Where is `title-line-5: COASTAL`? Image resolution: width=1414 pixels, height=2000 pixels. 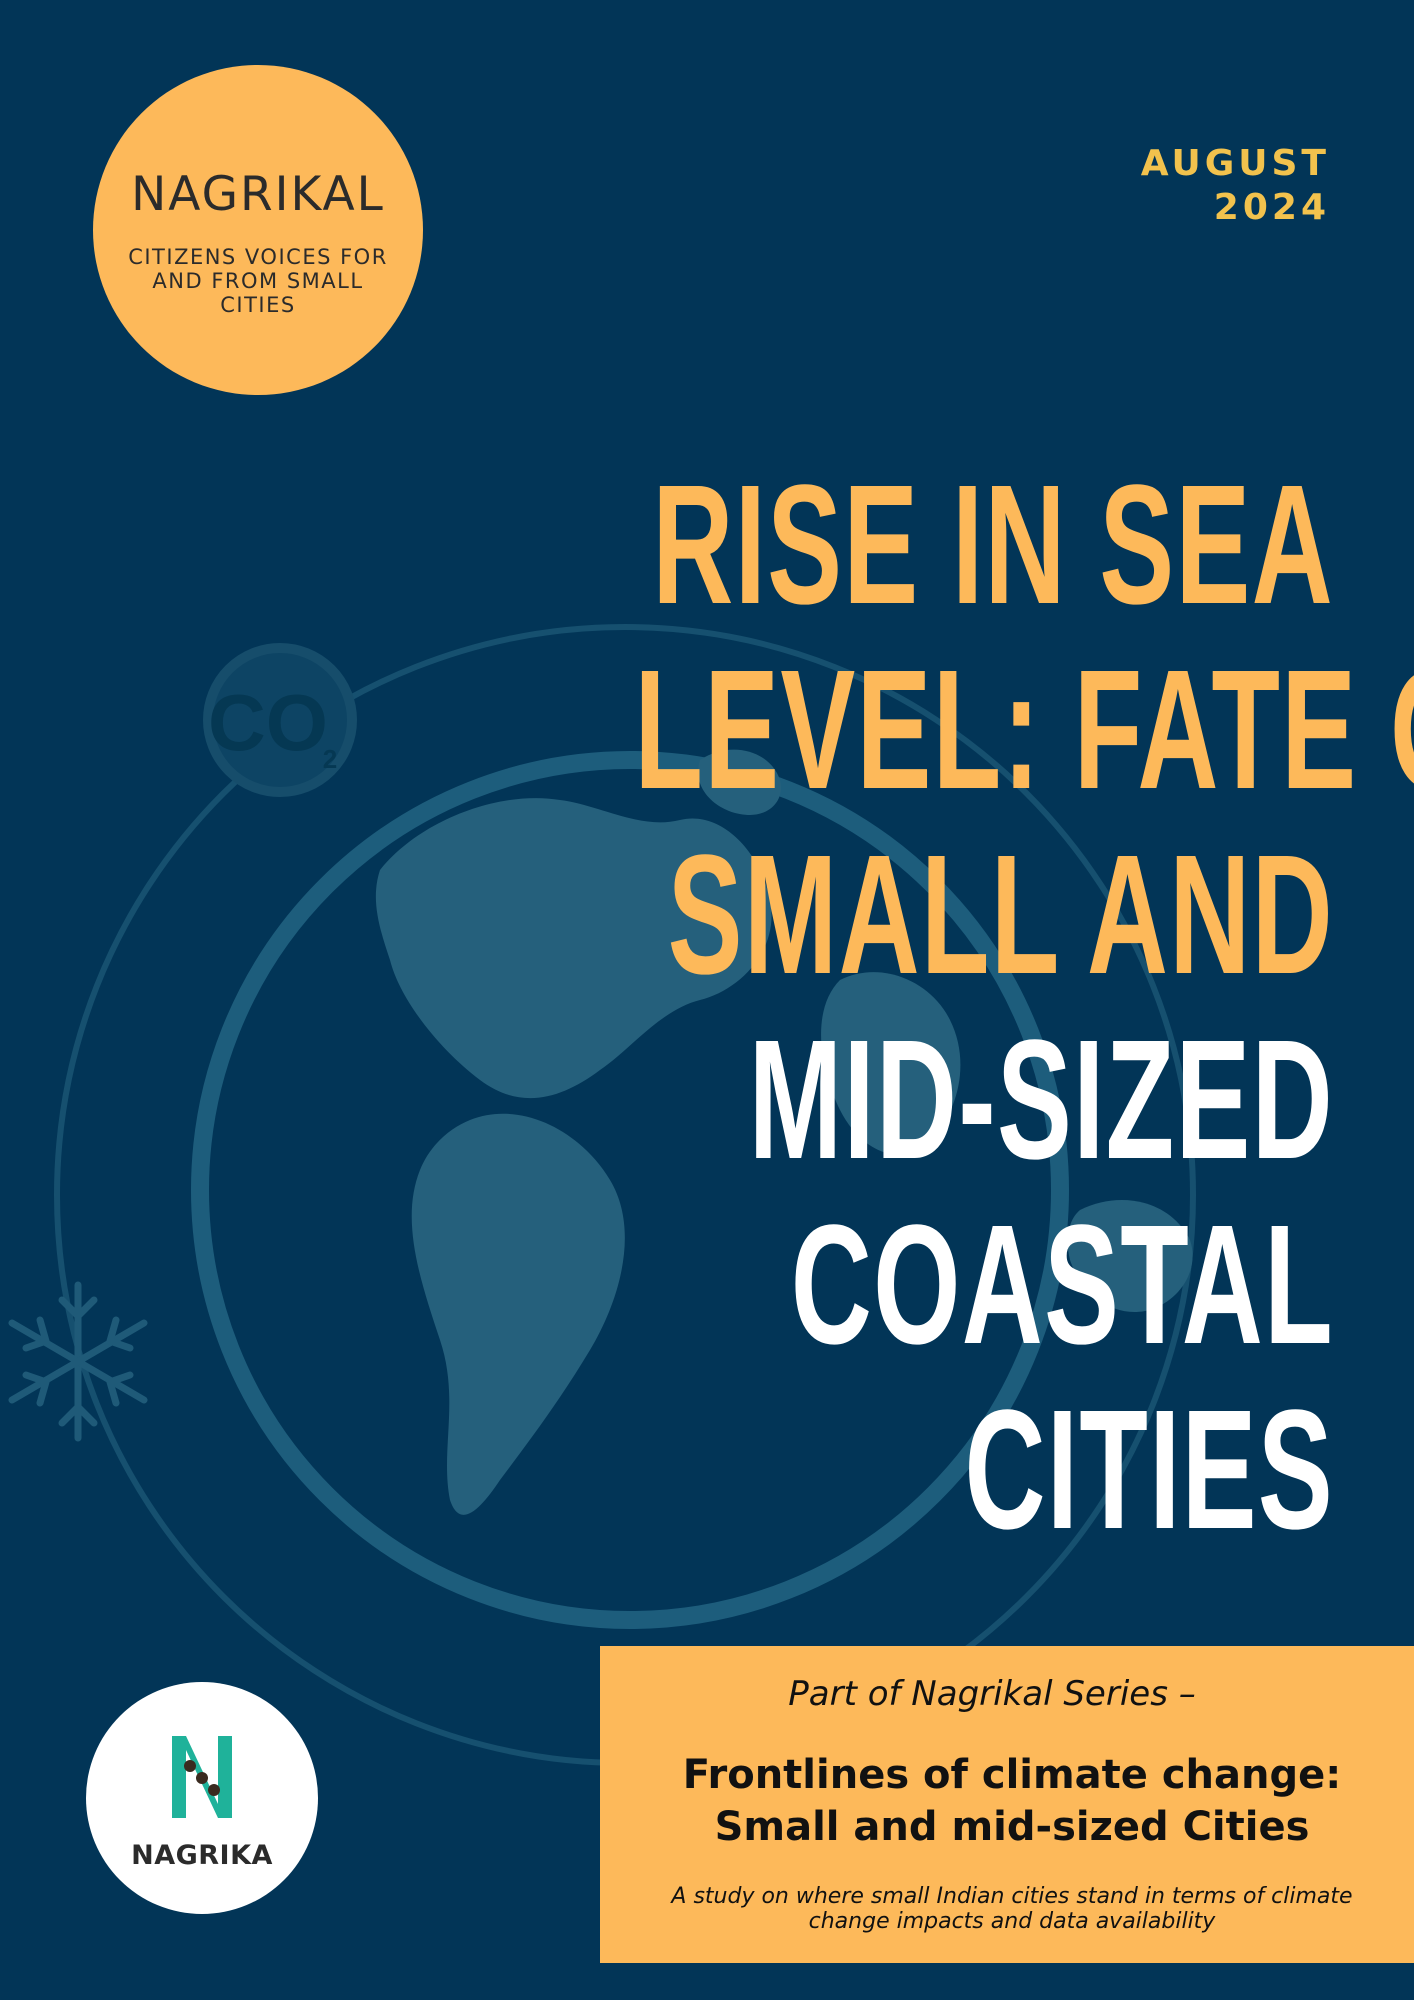
title-line-5: COASTAL is located at coordinates (1062, 1285).